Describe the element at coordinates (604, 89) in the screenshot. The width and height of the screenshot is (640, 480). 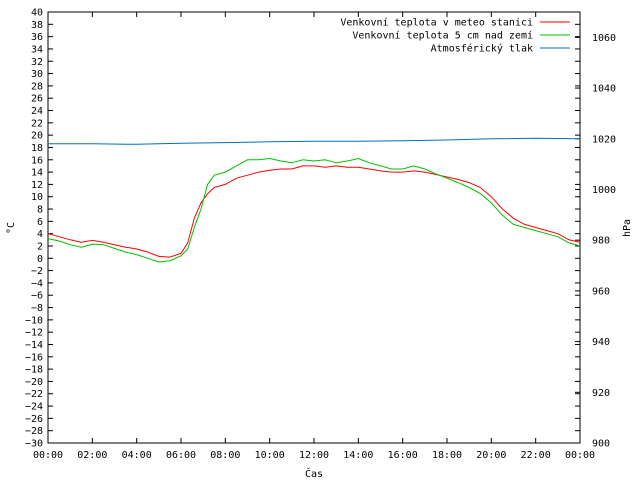
I see `y2-tick-label: 1040` at that location.